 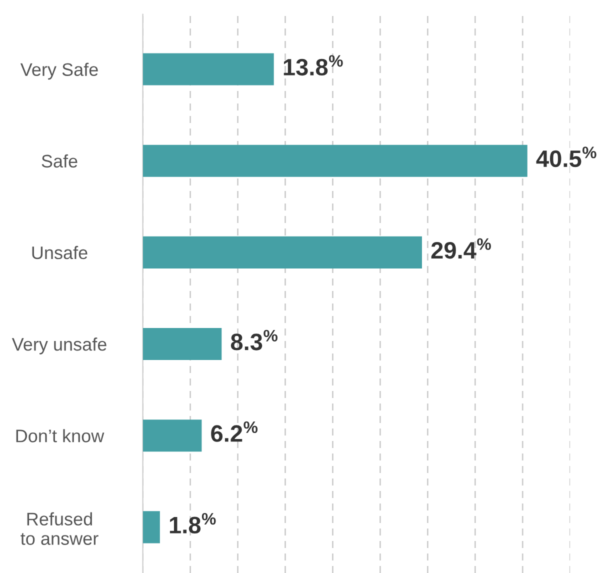 What do you see at coordinates (234, 431) in the screenshot?
I see `data-label: 6.2$^{%}$` at bounding box center [234, 431].